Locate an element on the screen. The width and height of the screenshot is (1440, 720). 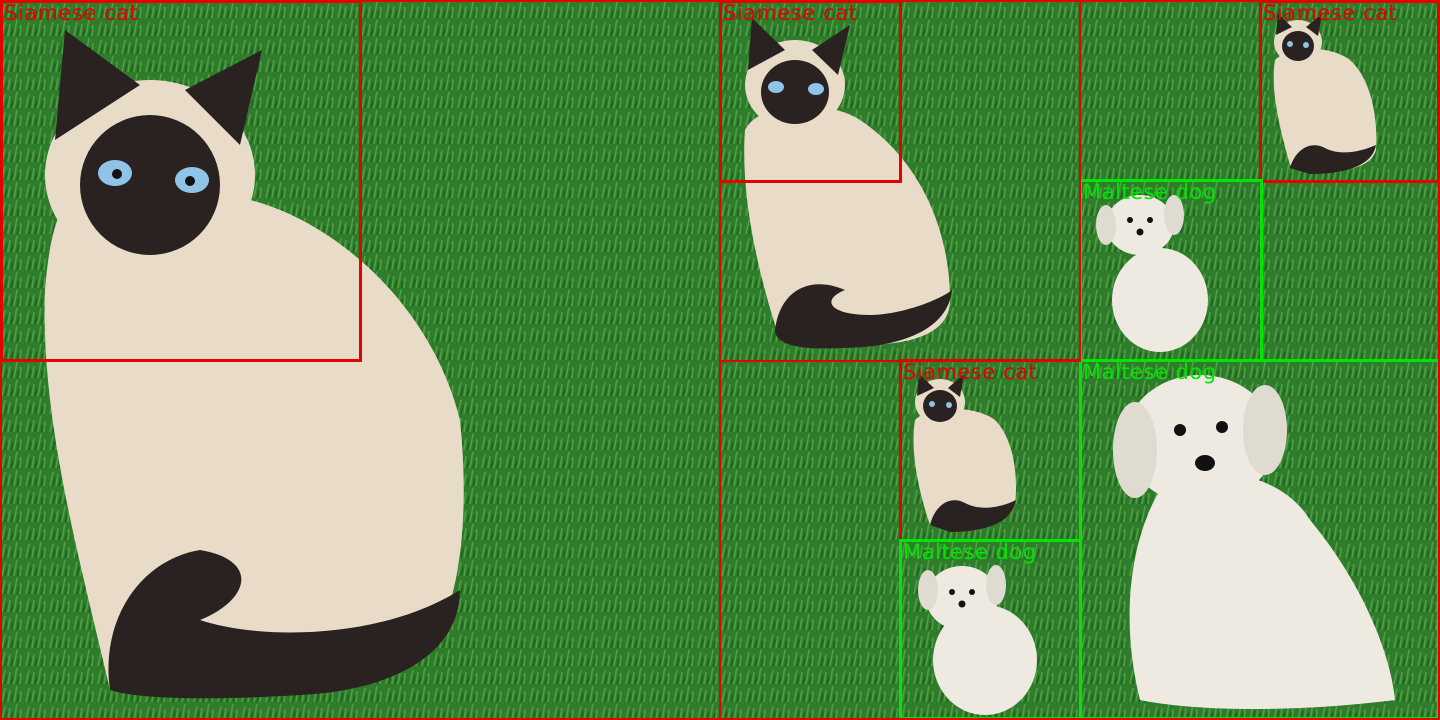
siamese-cat-small-middle is located at coordinates (964, 453).